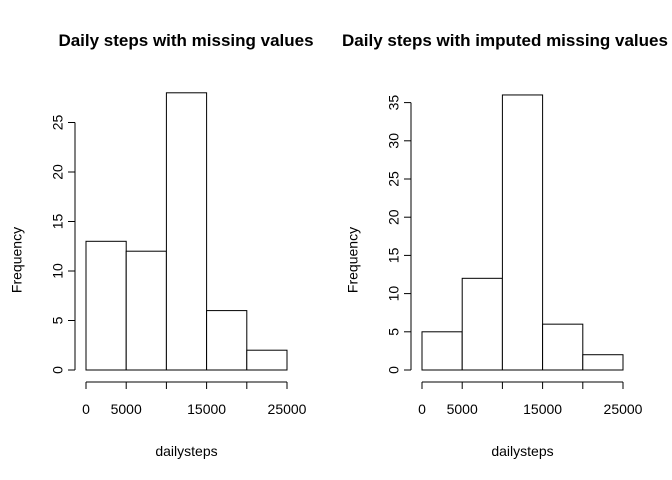  I want to click on y-tick-label: 30, so click(394, 141).